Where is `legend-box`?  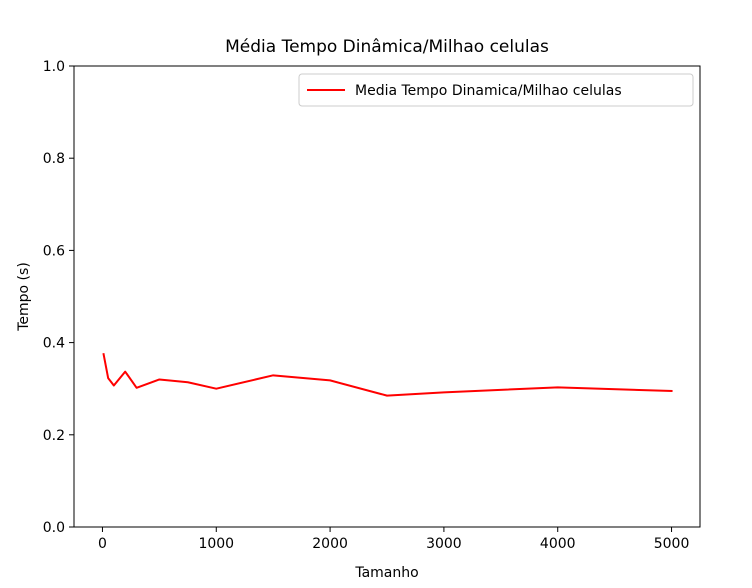
legend-box is located at coordinates (496, 90).